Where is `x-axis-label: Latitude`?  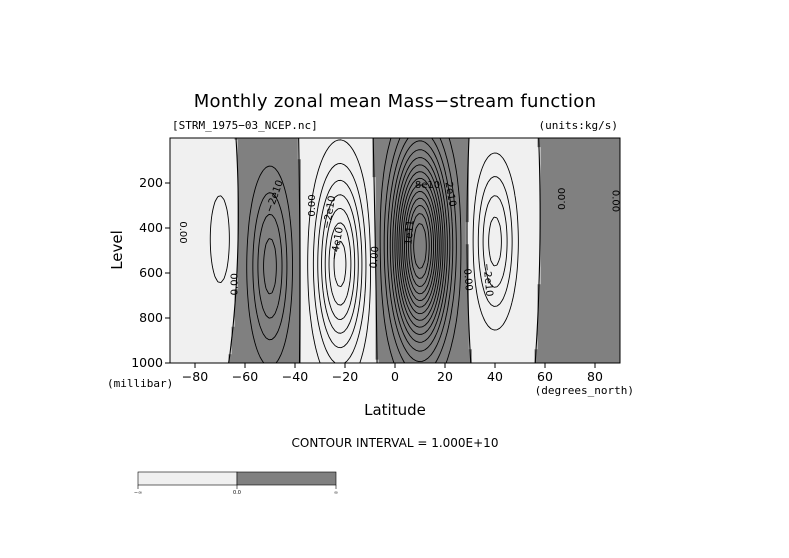
x-axis-label: Latitude is located at coordinates (395, 410).